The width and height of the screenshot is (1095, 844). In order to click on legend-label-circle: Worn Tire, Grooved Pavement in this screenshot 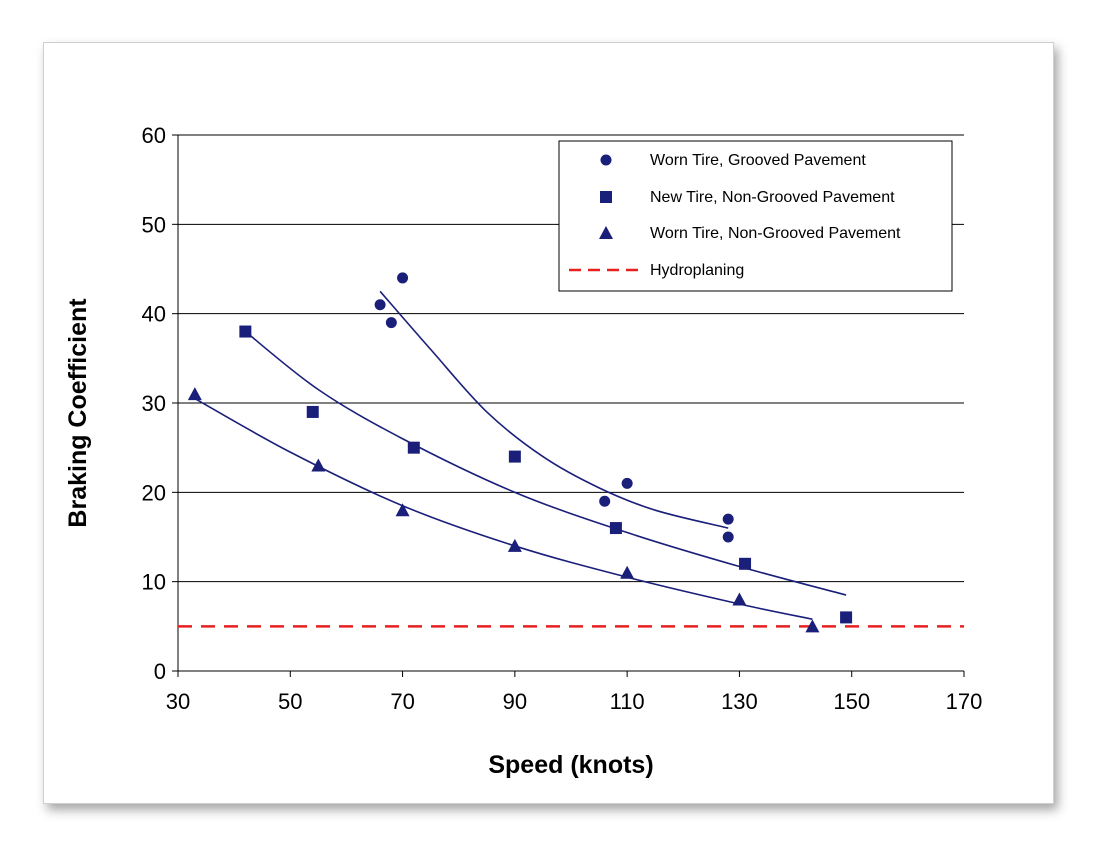, I will do `click(758, 160)`.